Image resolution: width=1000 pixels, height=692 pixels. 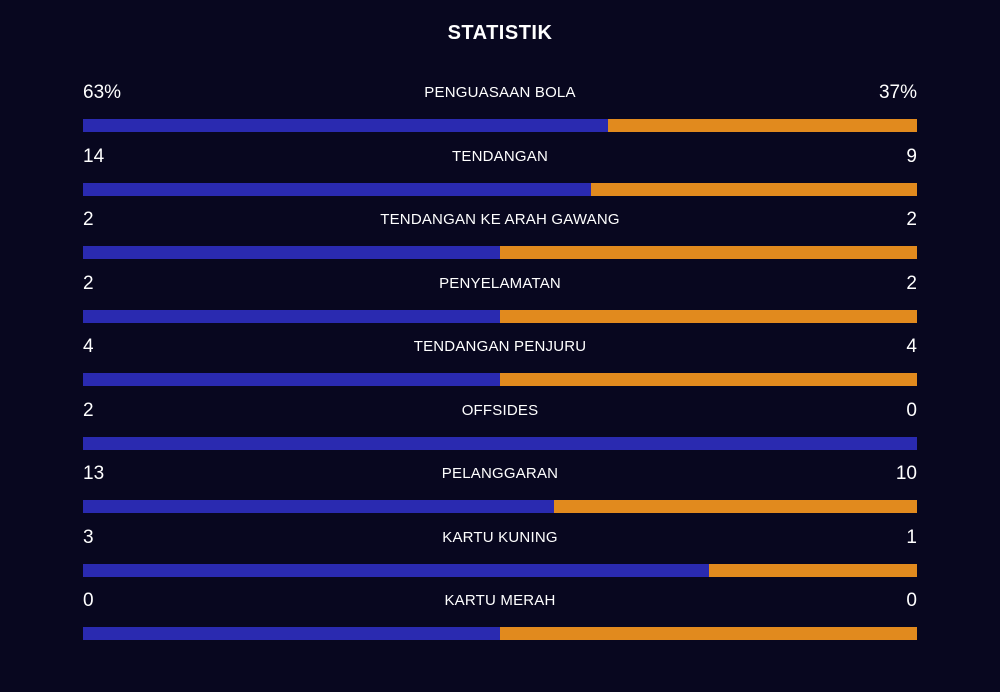 I want to click on stat-label: PENYELAMATAN, so click(x=500, y=283).